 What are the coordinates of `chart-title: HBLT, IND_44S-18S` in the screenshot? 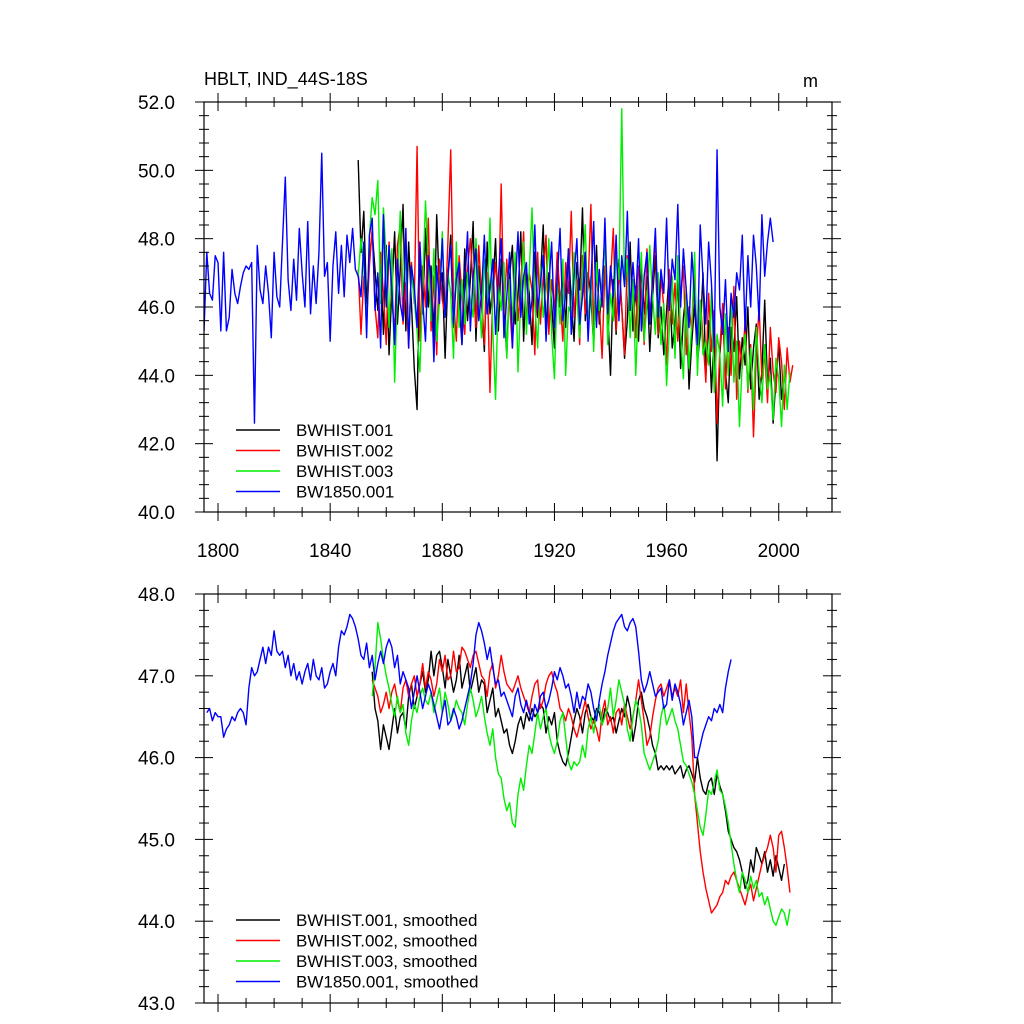 It's located at (286, 79).